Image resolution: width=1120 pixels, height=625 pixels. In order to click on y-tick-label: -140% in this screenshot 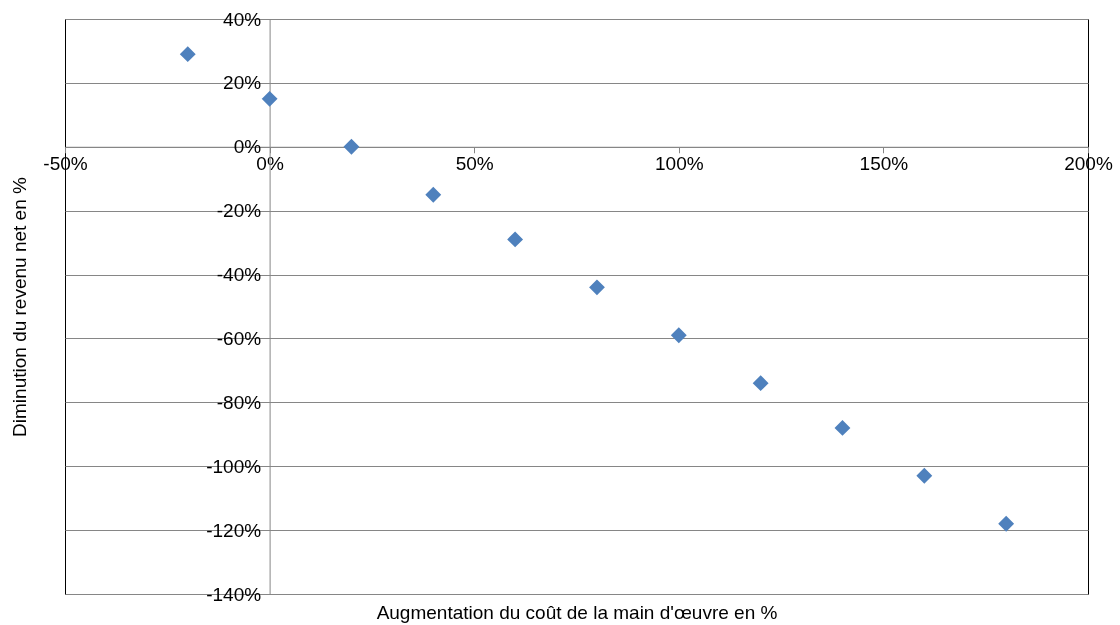, I will do `click(234, 594)`.